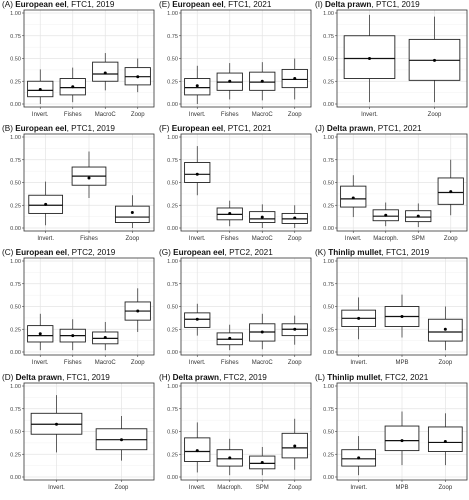 Image resolution: width=469 pixels, height=500 pixels. I want to click on panel-title-letter: (C), so click(9, 252).